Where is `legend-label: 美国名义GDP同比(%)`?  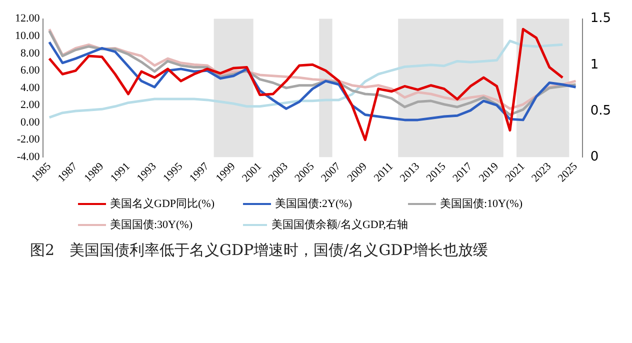
legend-label: 美国名义GDP同比(%) is located at coordinates (162, 203).